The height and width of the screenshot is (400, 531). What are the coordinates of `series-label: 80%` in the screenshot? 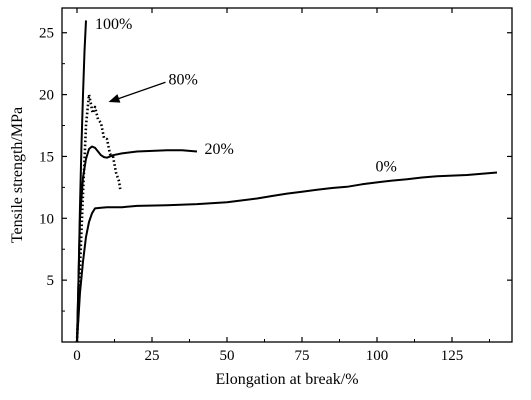 It's located at (183, 80).